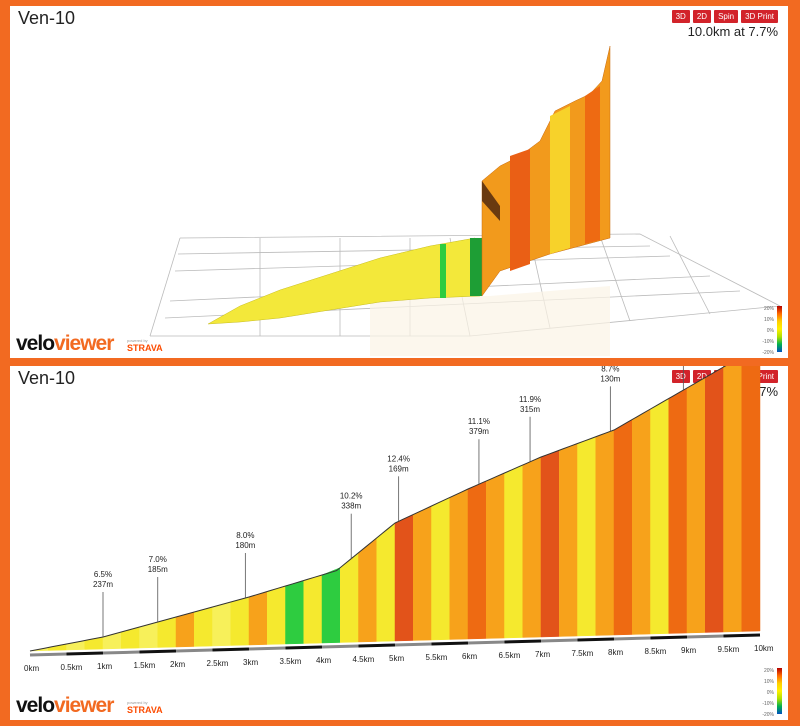 This screenshot has height=726, width=800. What do you see at coordinates (479, 431) in the screenshot?
I see `annotation-elevation: 379m` at bounding box center [479, 431].